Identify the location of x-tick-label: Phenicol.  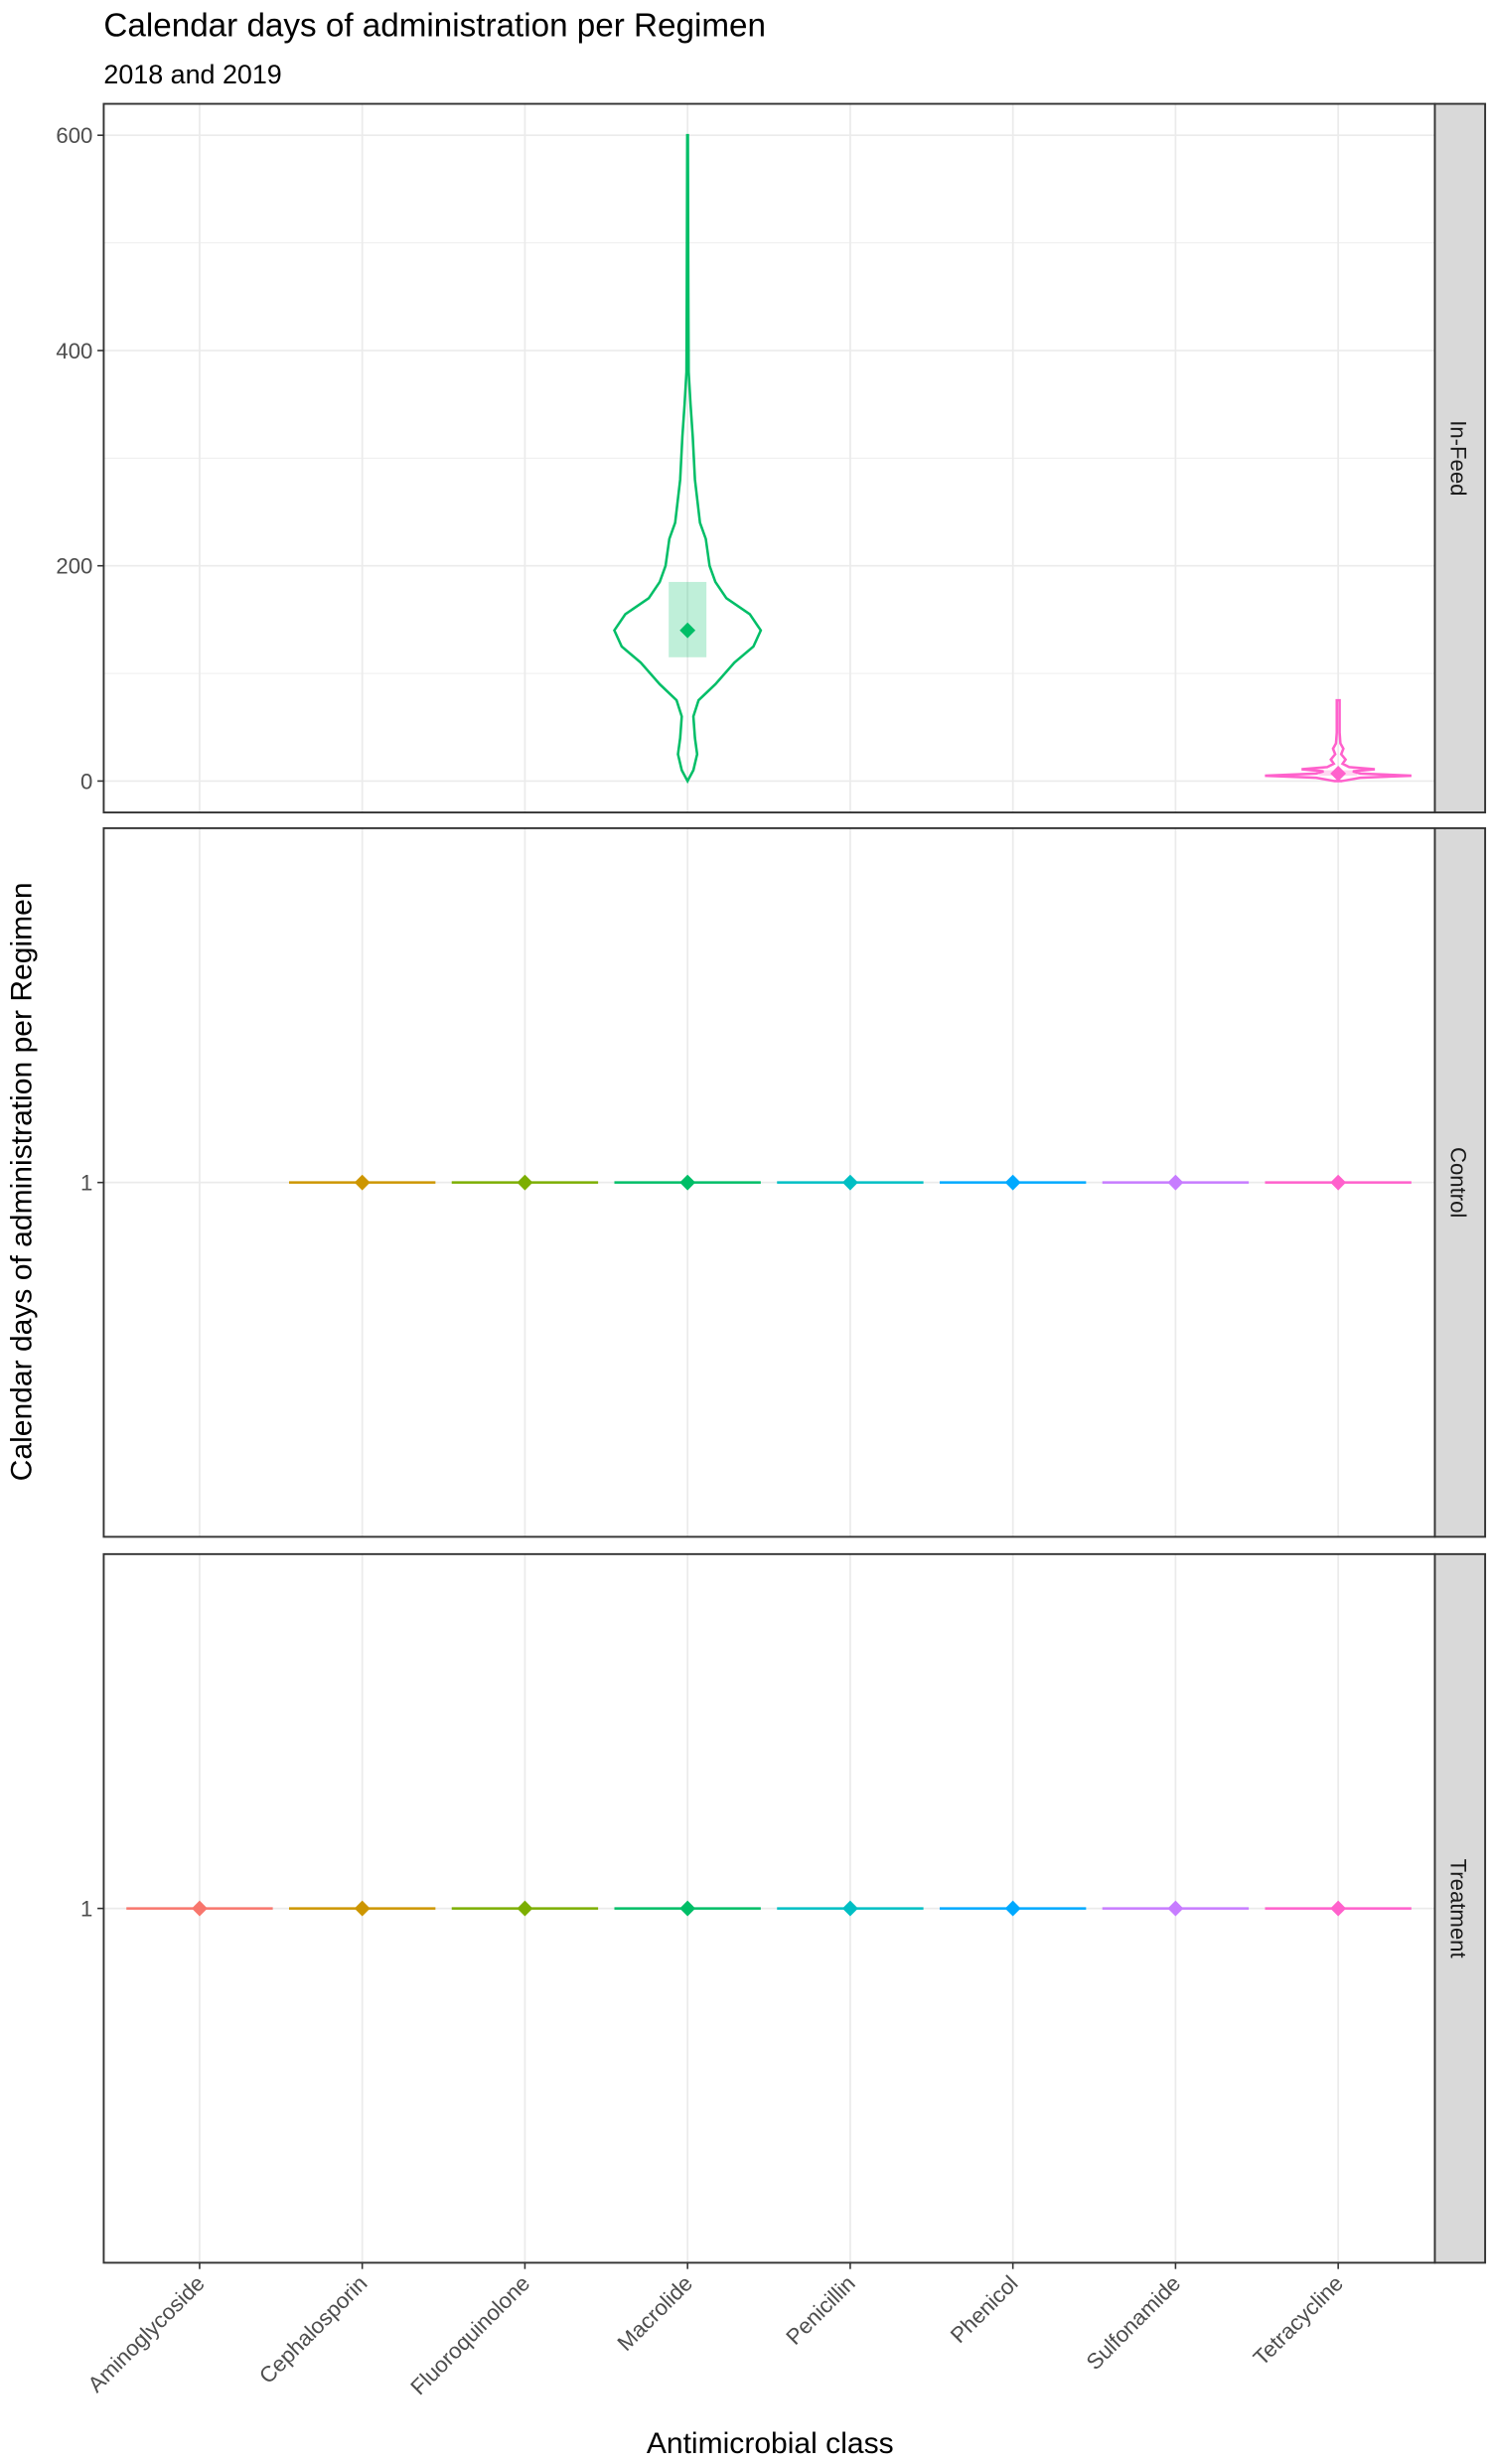
(984, 2309).